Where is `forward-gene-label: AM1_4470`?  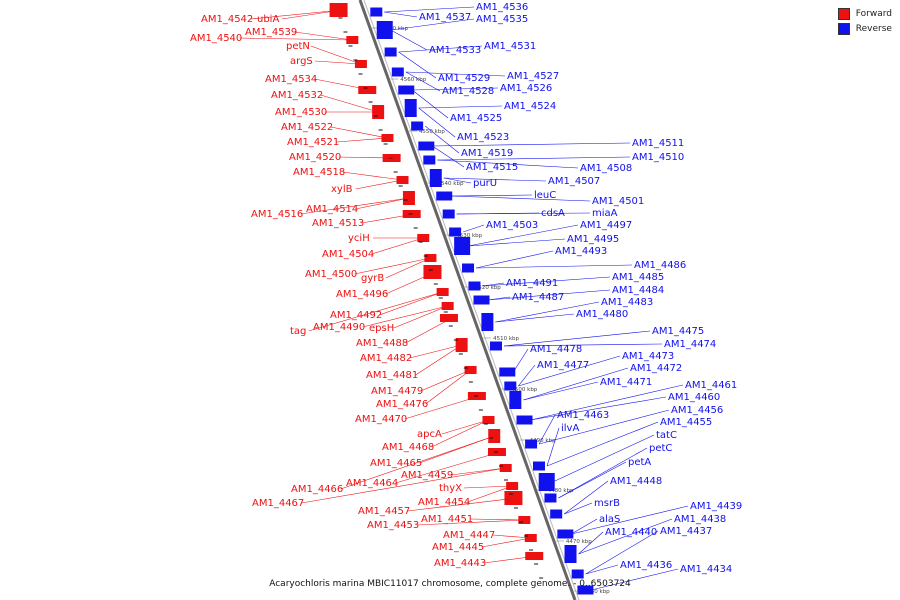
forward-gene-label: AM1_4470 is located at coordinates (381, 419).